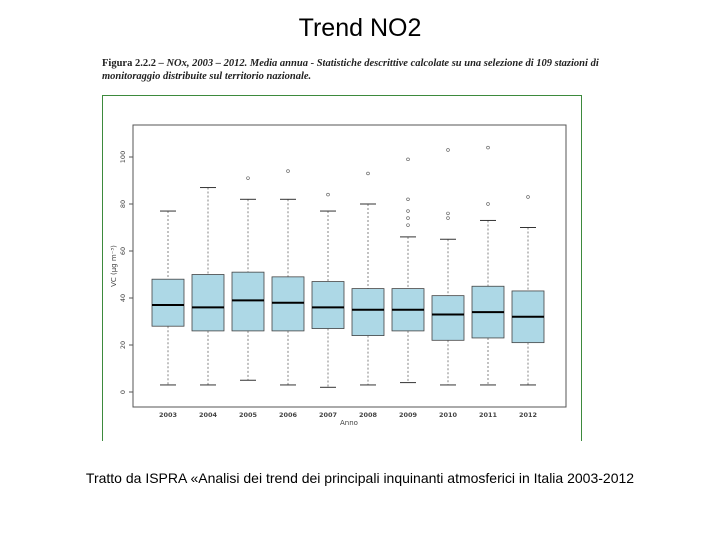  What do you see at coordinates (488, 415) in the screenshot?
I see `x-tick-label: 2011` at bounding box center [488, 415].